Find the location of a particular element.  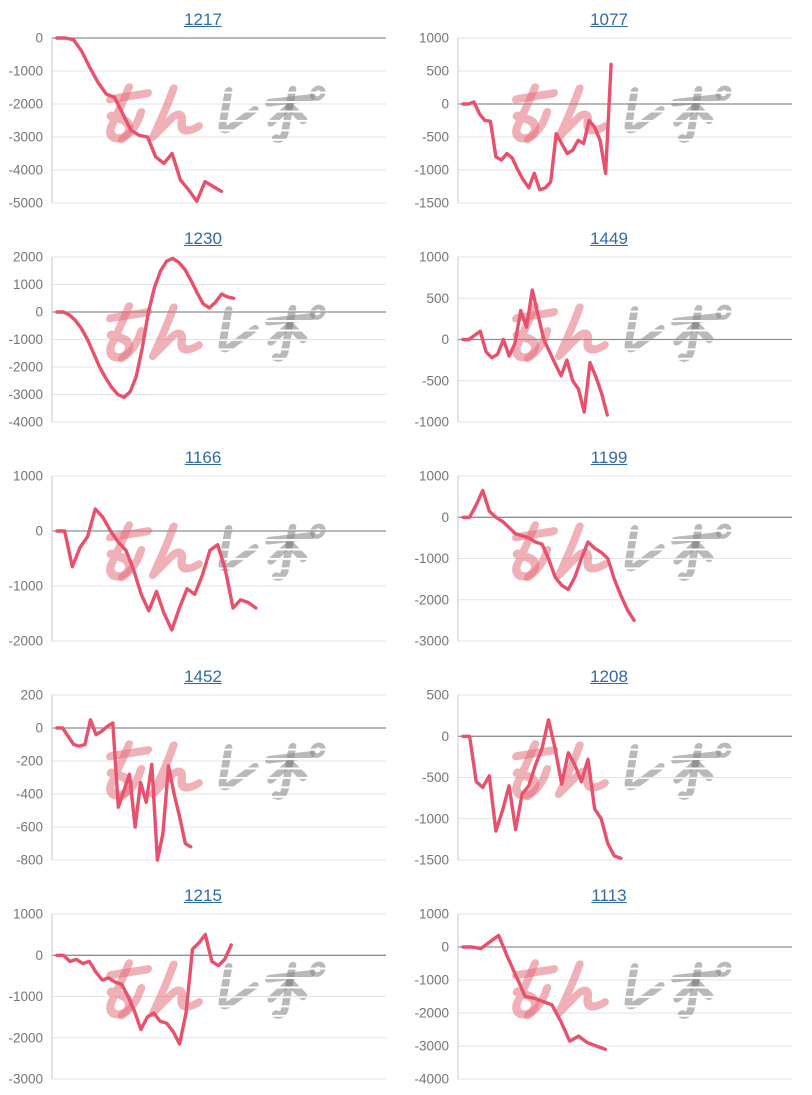

chart-cell: 1077 1000 500 0 -500 -1000 -1500 is located at coordinates (609, 109).